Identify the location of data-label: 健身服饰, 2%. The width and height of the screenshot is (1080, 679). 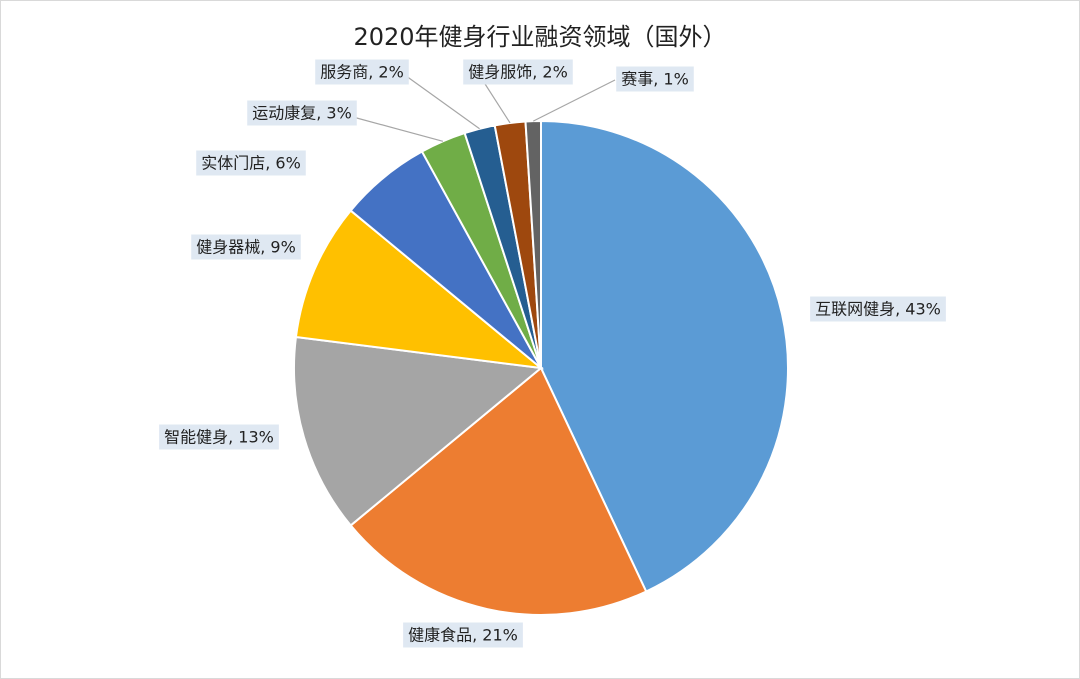
(518, 72).